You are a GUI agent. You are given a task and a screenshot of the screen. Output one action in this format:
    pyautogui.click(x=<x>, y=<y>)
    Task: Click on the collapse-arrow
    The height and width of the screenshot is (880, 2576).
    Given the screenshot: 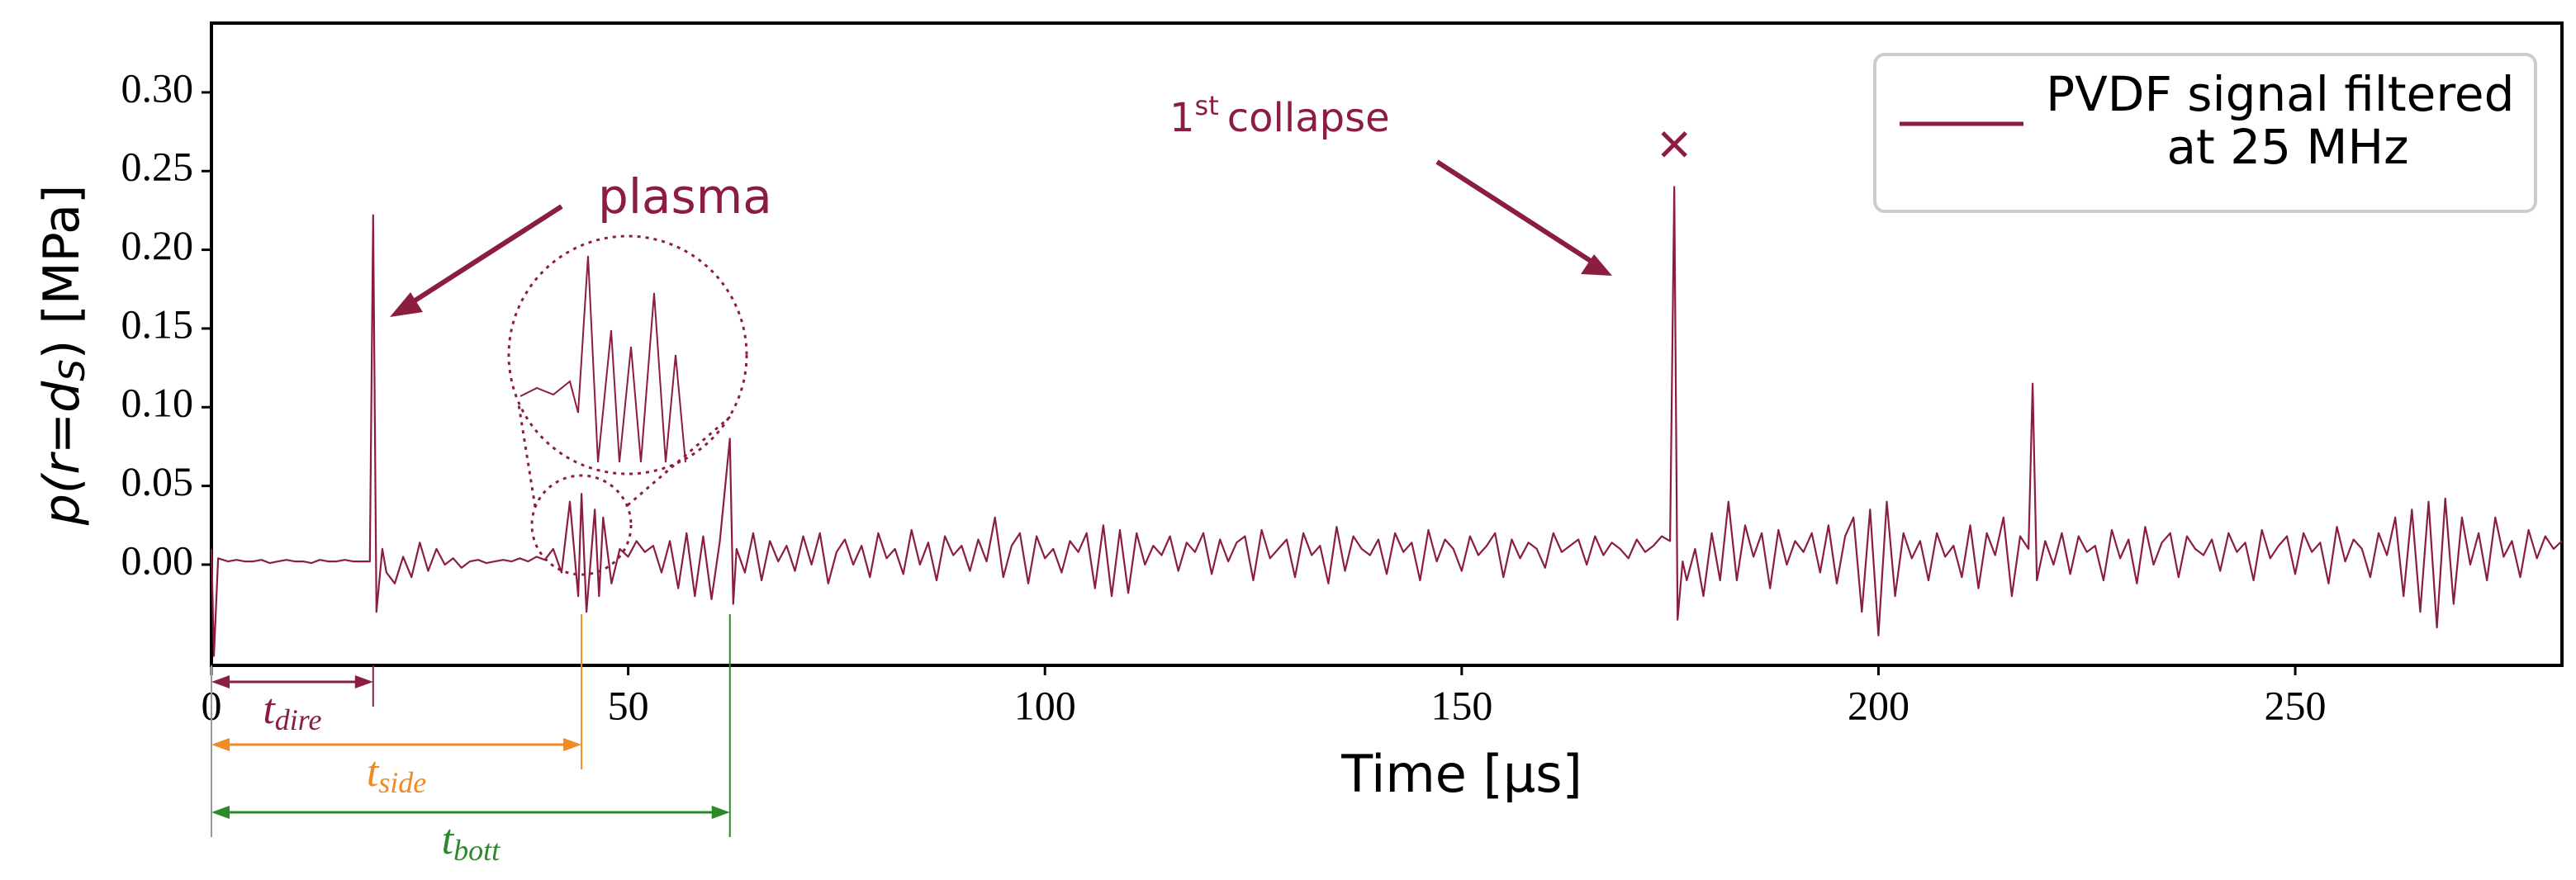 What is the action you would take?
    pyautogui.click(x=1516, y=213)
    